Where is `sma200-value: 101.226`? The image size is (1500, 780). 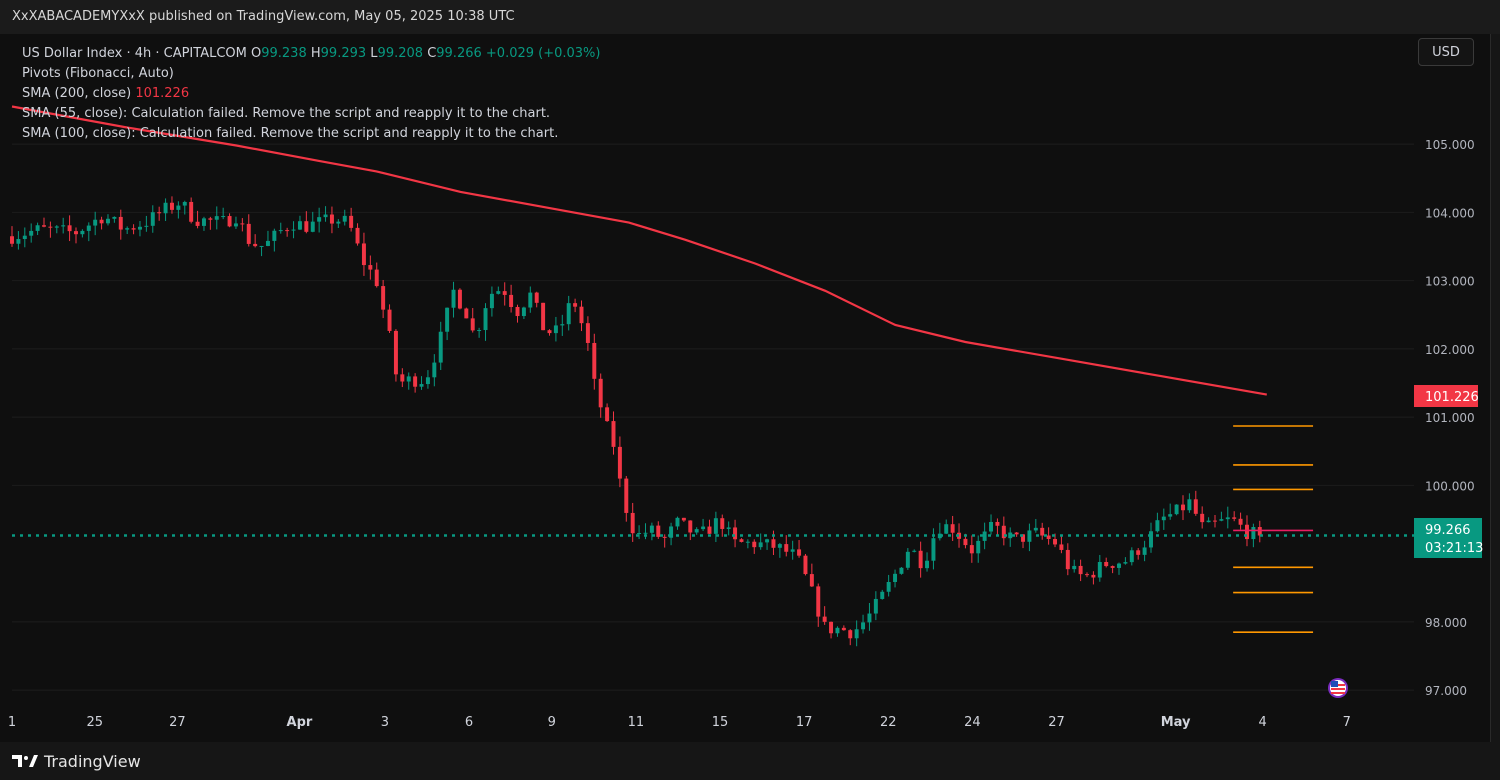
sma200-value: 101.226 is located at coordinates (162, 93).